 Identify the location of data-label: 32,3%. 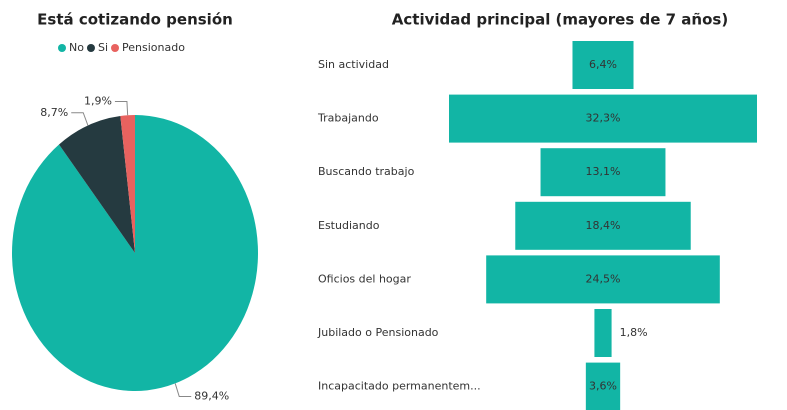
(603, 118).